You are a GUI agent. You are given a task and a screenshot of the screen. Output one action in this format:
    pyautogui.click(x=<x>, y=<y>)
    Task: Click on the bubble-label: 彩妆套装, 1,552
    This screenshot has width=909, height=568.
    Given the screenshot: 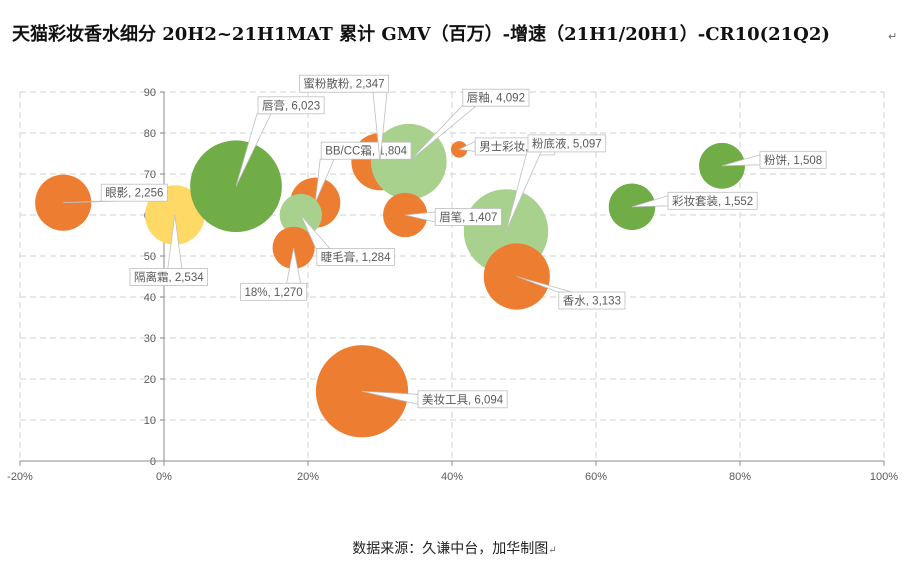 What is the action you would take?
    pyautogui.click(x=712, y=201)
    